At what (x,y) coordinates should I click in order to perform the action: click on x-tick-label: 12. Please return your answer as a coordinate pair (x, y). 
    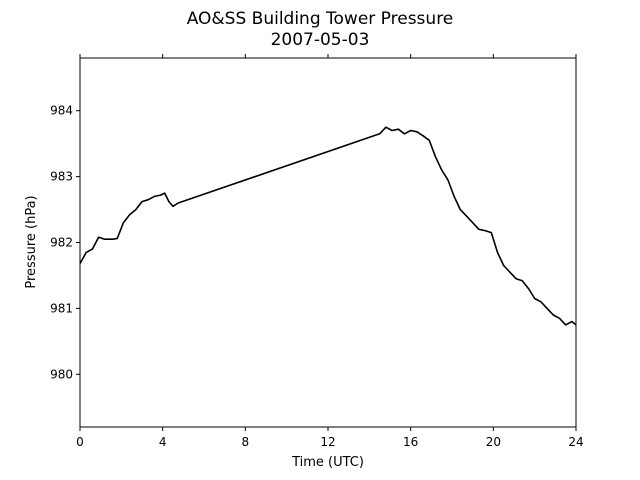
    Looking at the image, I should click on (327, 442).